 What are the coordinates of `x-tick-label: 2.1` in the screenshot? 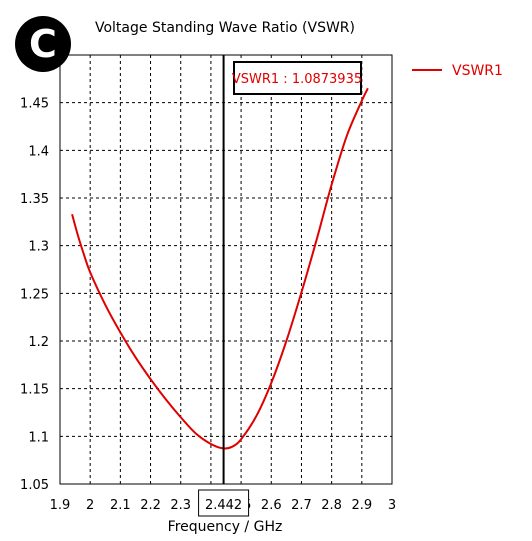 It's located at (120, 505).